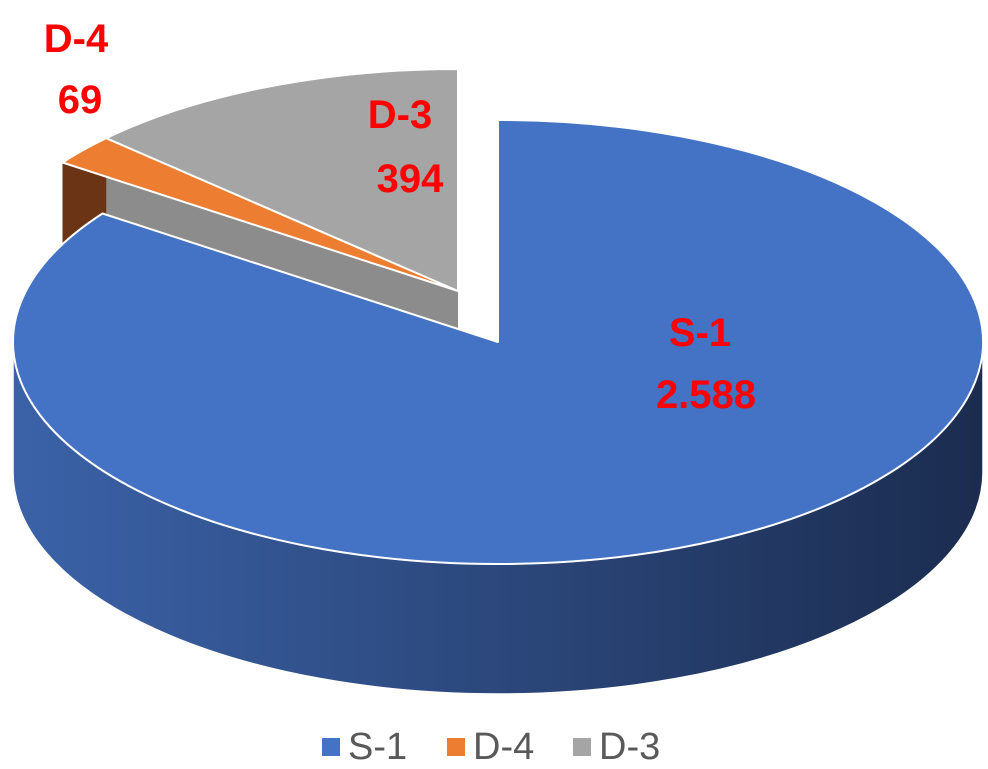 The height and width of the screenshot is (769, 988). What do you see at coordinates (80, 100) in the screenshot?
I see `data-label-value-d-4: 69` at bounding box center [80, 100].